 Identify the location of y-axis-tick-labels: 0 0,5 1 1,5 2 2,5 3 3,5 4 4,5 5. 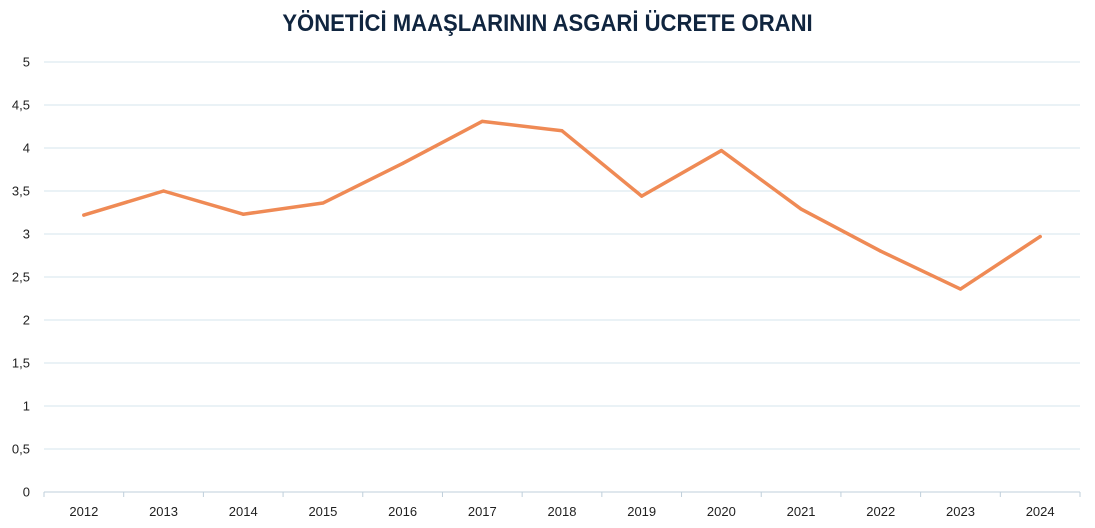
(21, 277).